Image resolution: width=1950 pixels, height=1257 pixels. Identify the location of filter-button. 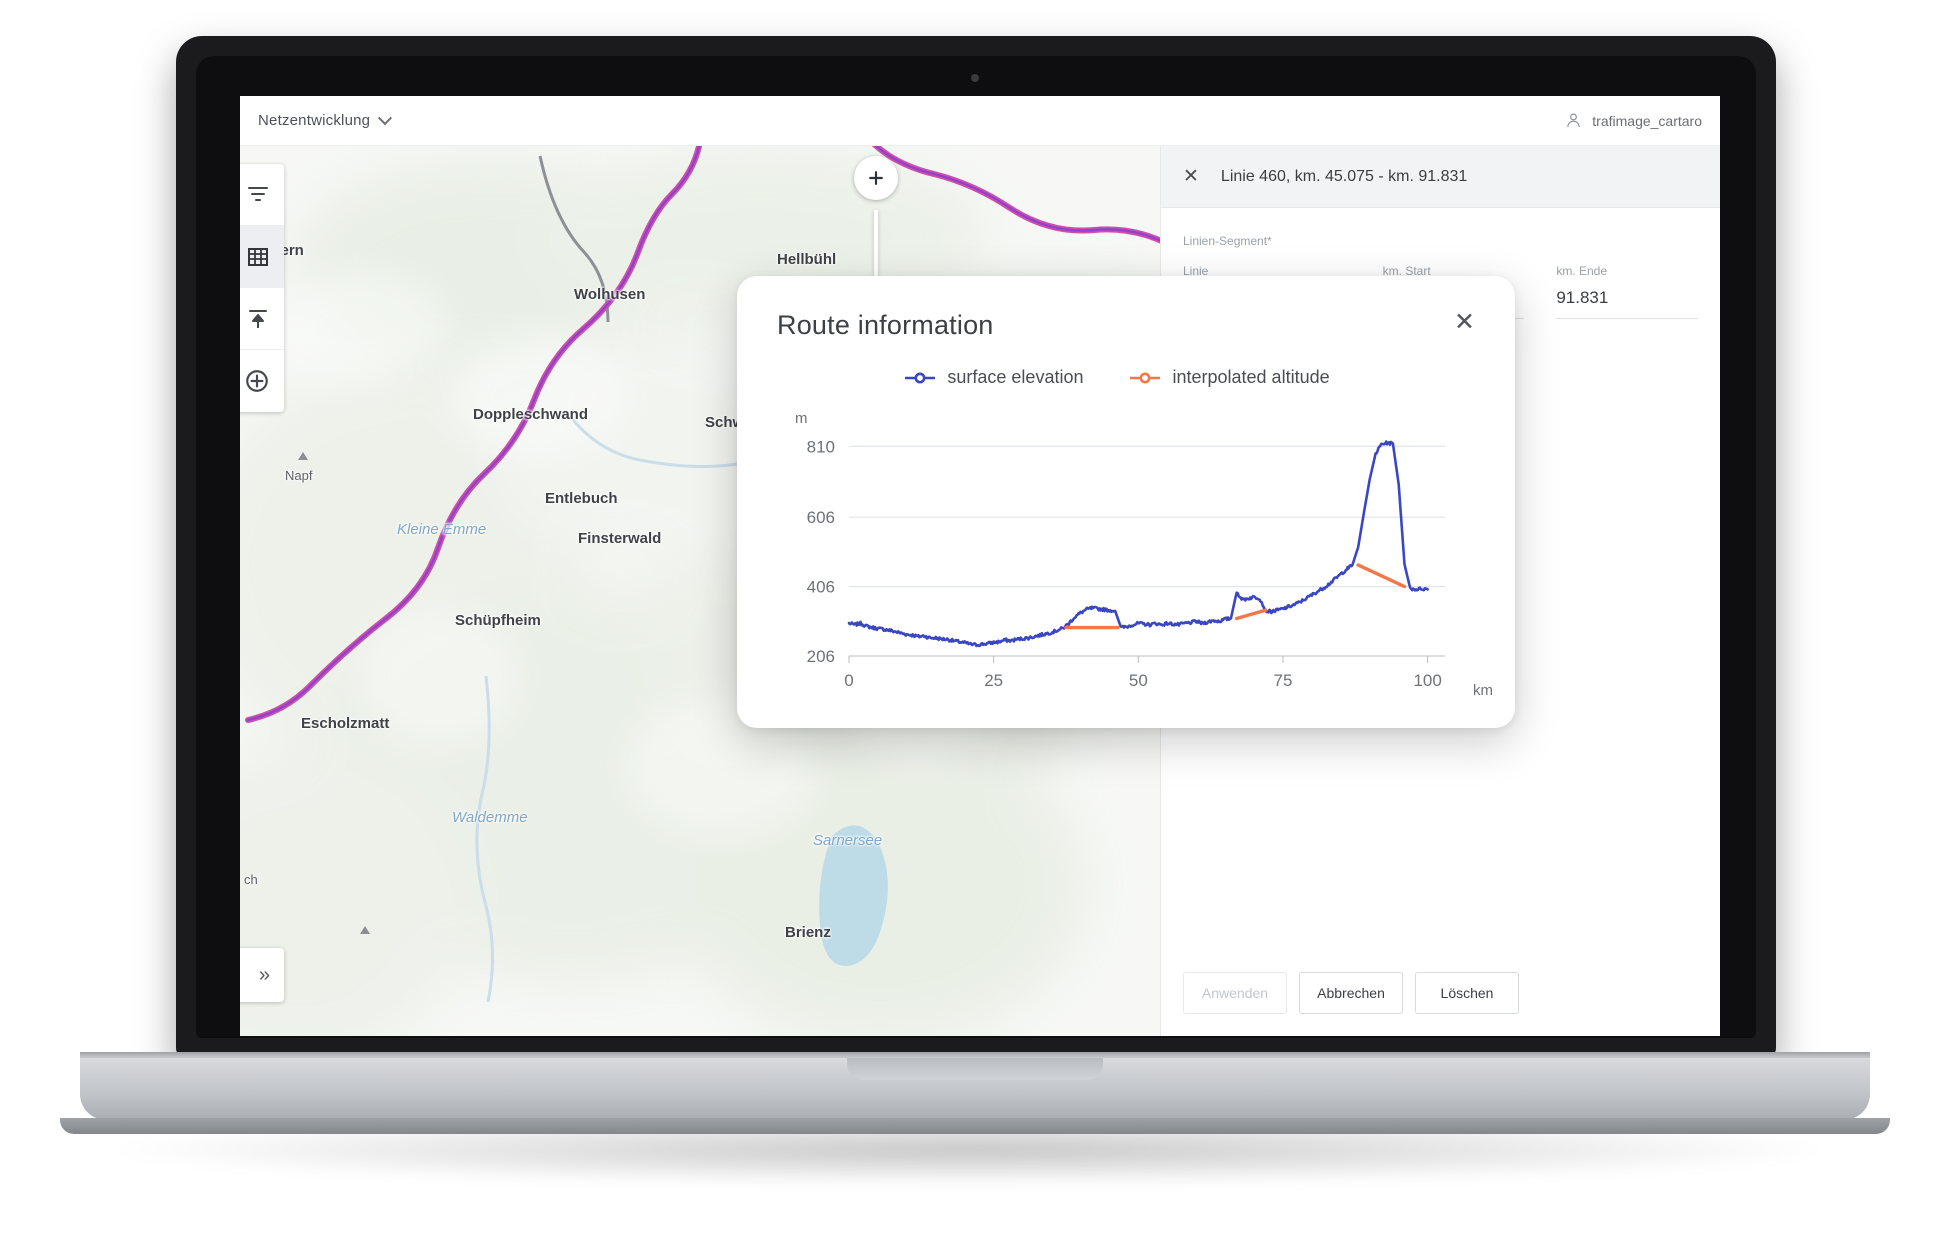
(262, 195).